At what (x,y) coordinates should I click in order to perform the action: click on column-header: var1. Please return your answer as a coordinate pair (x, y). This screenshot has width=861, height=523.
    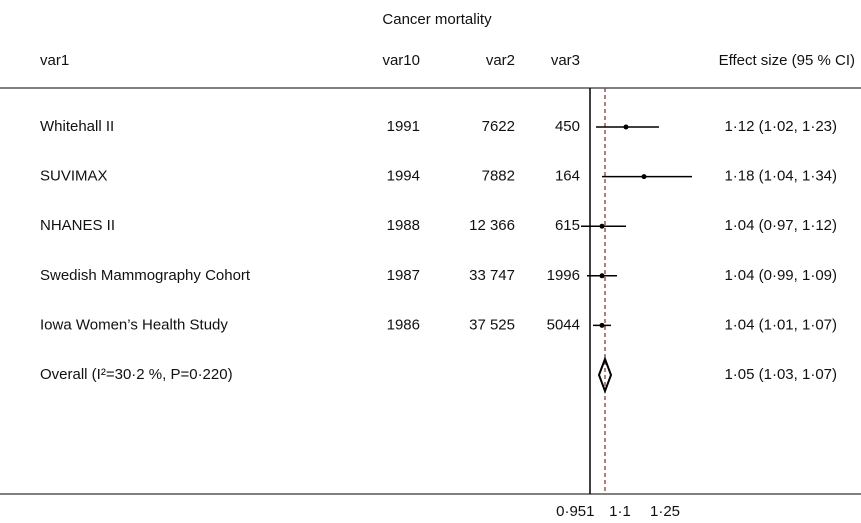
    Looking at the image, I should click on (54, 60).